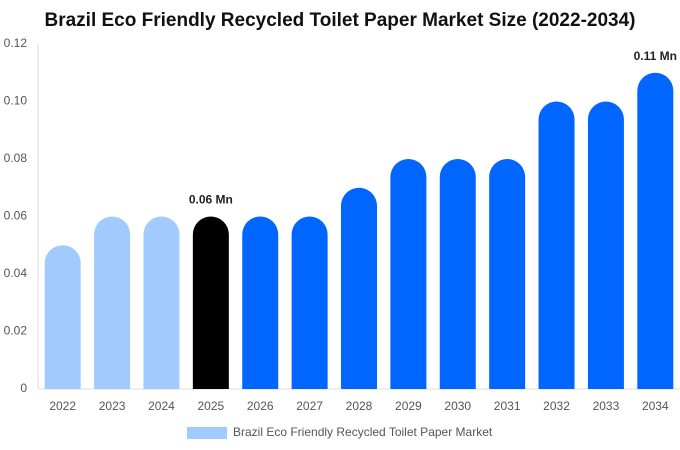  What do you see at coordinates (207, 433) in the screenshot?
I see `legend-swatch` at bounding box center [207, 433].